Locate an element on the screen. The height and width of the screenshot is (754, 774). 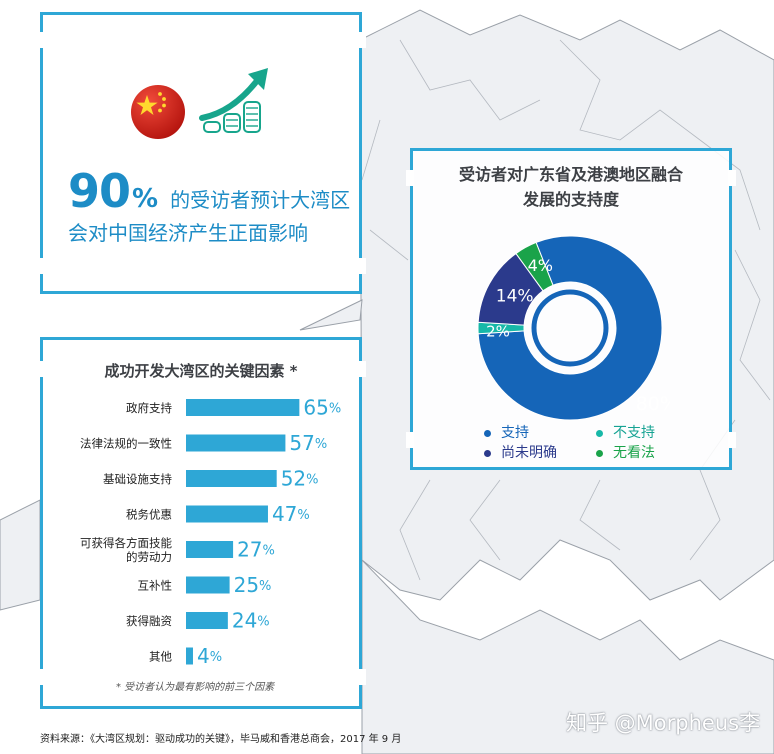
legend-dot-not-support is located at coordinates (599, 433).